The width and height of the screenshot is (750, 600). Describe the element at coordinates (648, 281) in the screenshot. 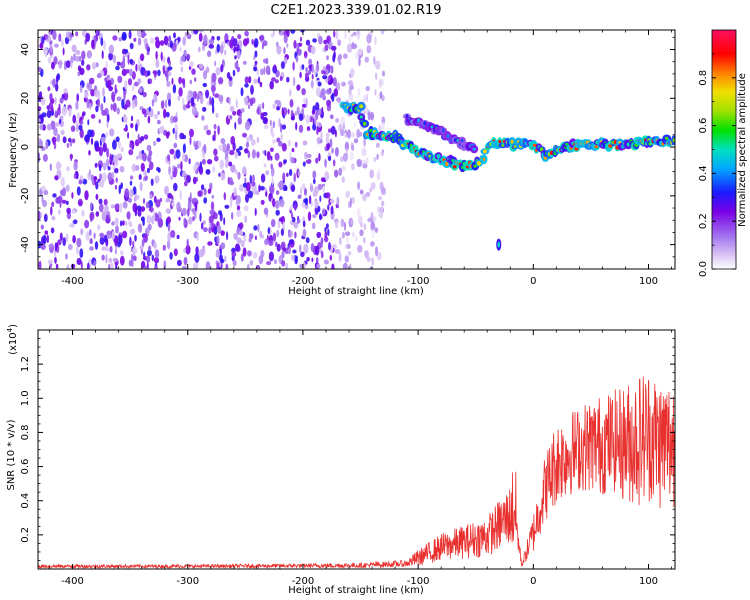

I see `spectrogram-xtick-label: 100` at that location.